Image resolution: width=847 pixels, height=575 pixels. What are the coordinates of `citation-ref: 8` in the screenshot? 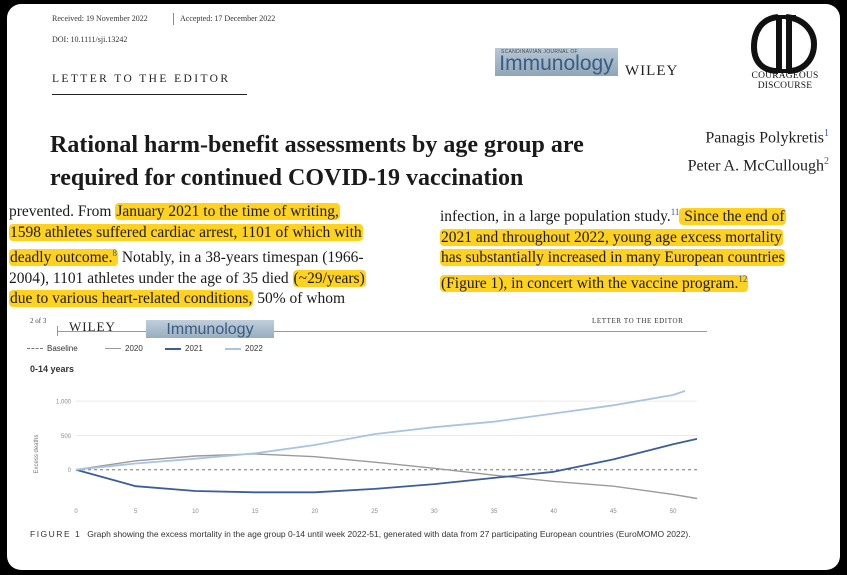 It's located at (114, 253).